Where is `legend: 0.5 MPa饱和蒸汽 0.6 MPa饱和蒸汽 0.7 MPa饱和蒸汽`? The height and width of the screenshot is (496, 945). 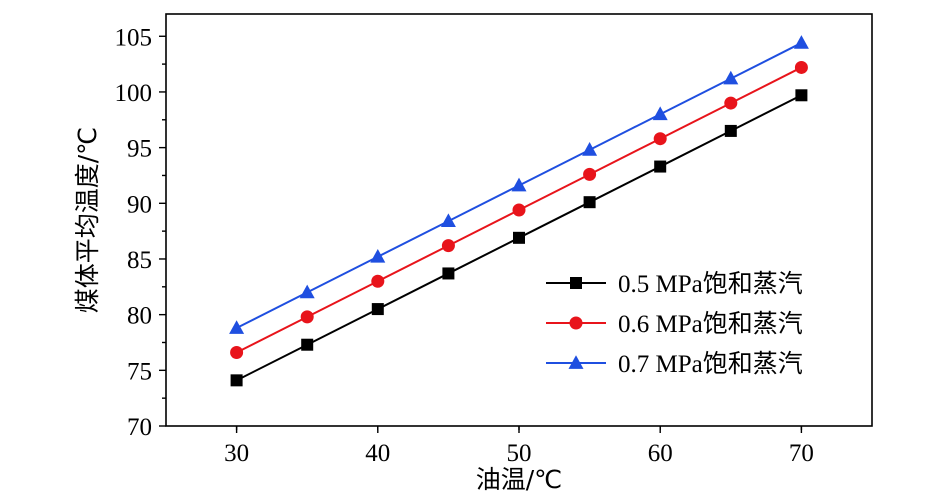 legend: 0.5 MPa饱和蒸汽 0.6 MPa饱和蒸汽 0.7 MPa饱和蒸汽 is located at coordinates (674, 324).